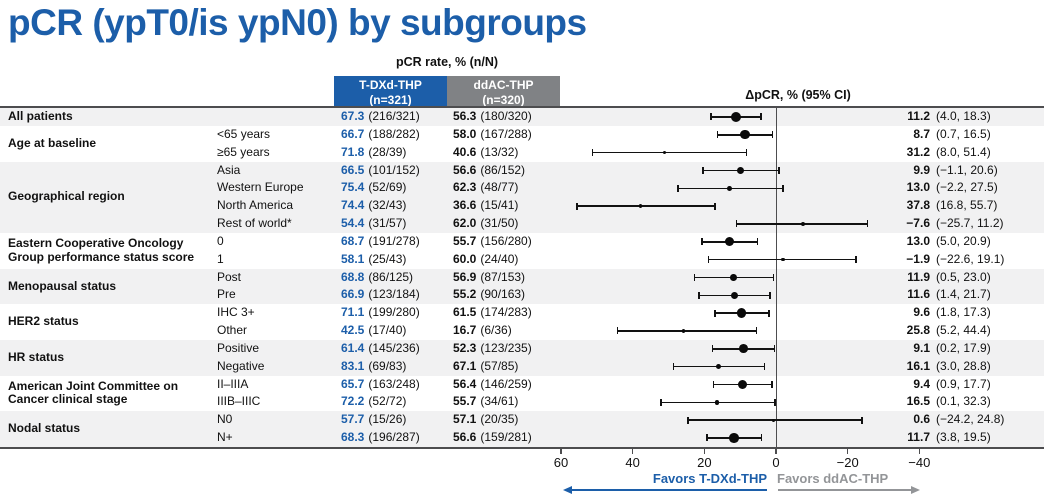 This screenshot has height=498, width=1044. Describe the element at coordinates (918, 205) in the screenshot. I see `delta-value: 37.8` at that location.